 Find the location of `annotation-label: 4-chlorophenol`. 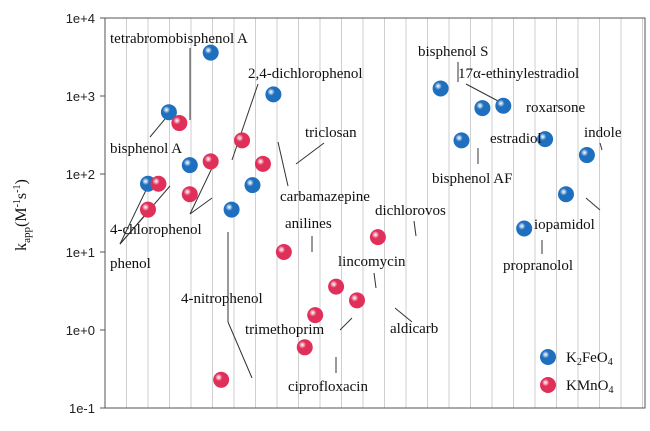

annotation-label: 4-chlorophenol is located at coordinates (156, 230).